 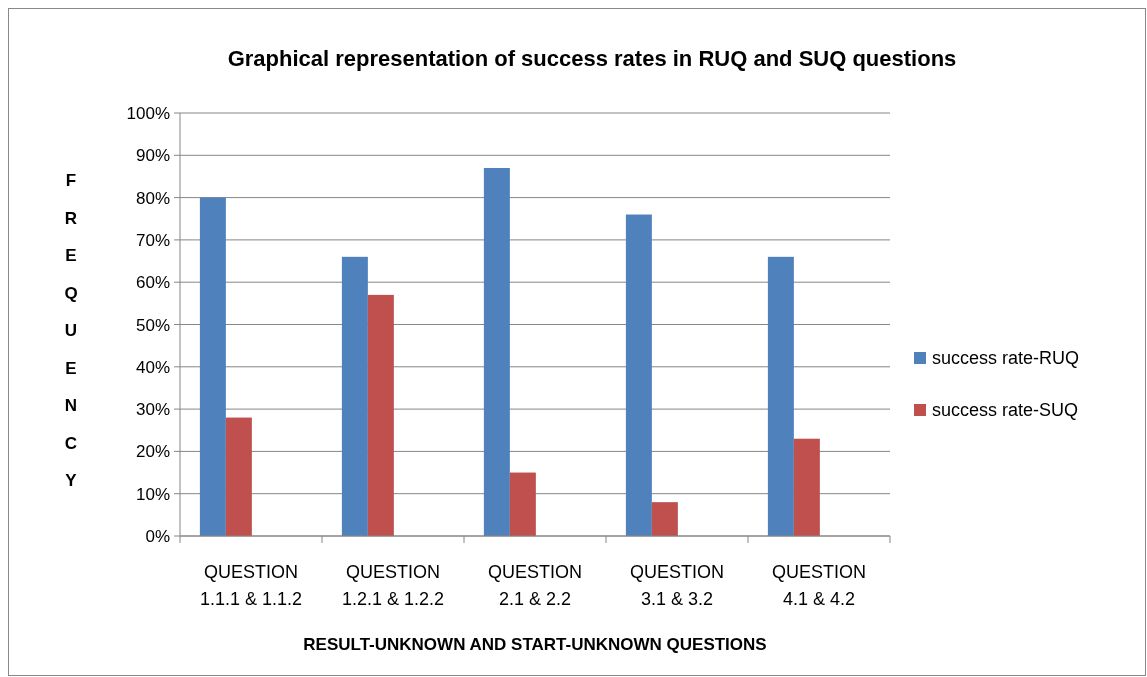 I want to click on y-tick-label: 100%, so click(x=148, y=113).